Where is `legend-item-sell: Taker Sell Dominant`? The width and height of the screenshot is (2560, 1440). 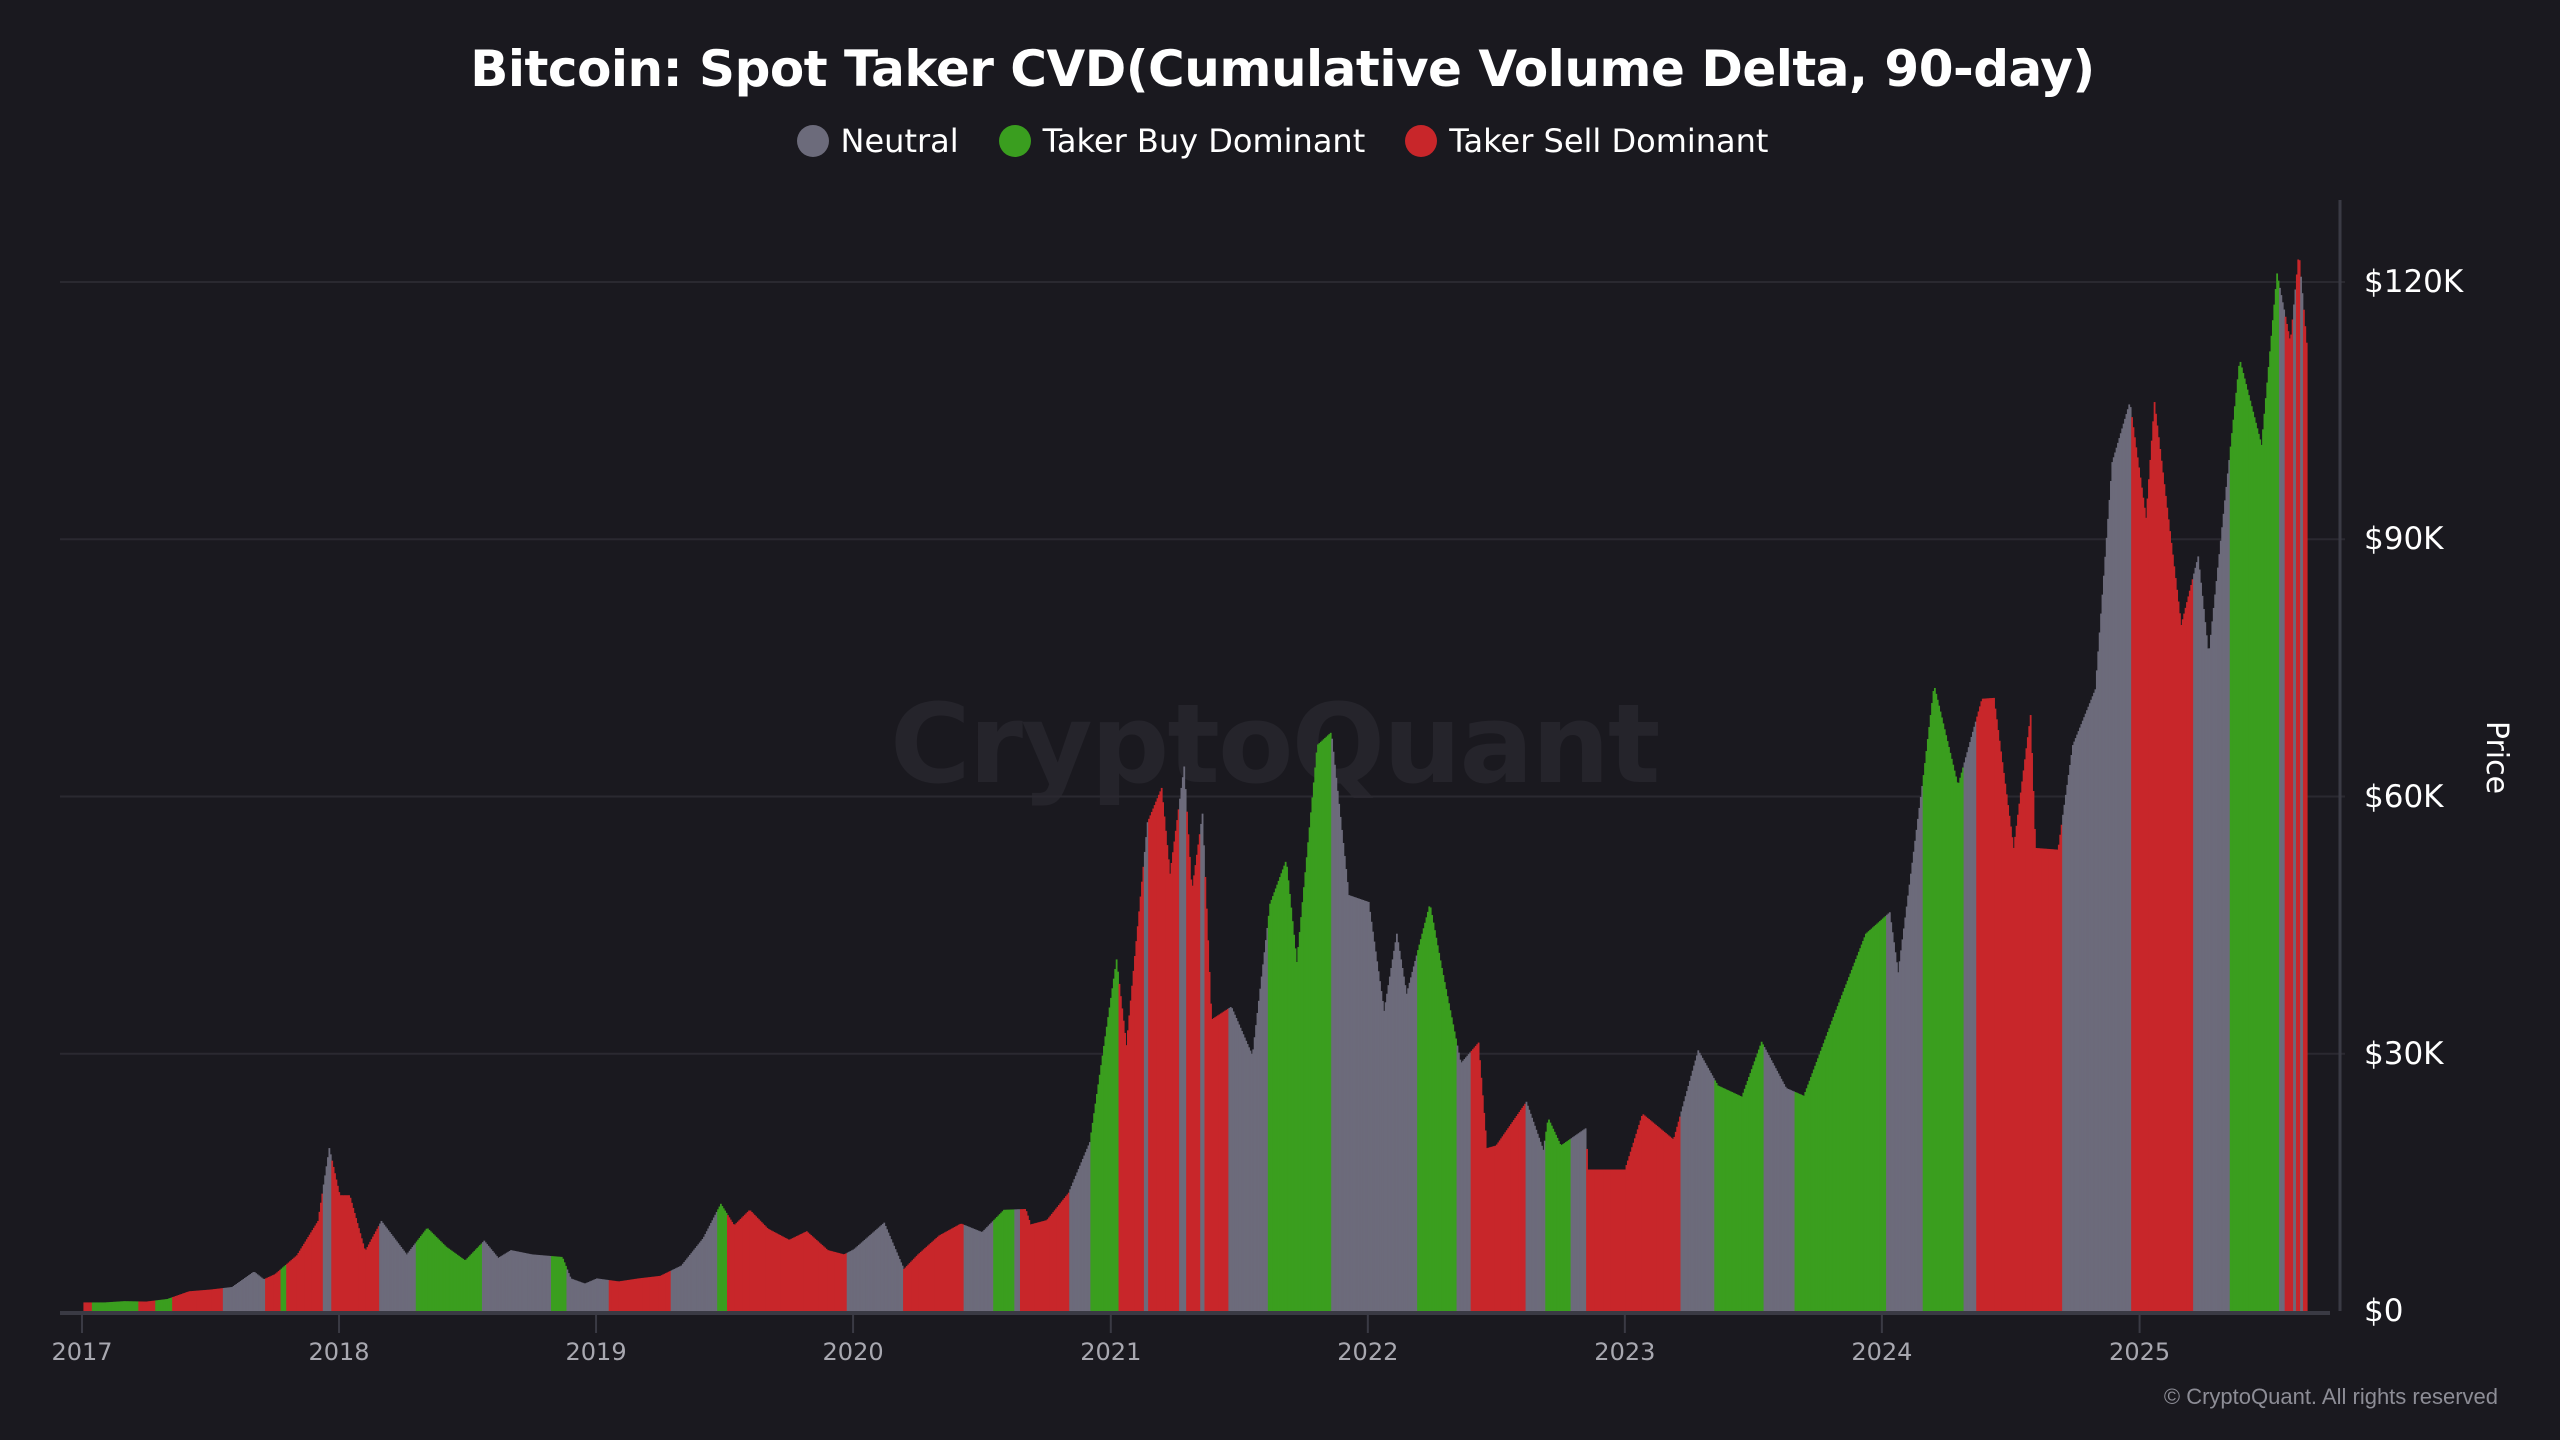
legend-item-sell: Taker Sell Dominant is located at coordinates (1586, 141).